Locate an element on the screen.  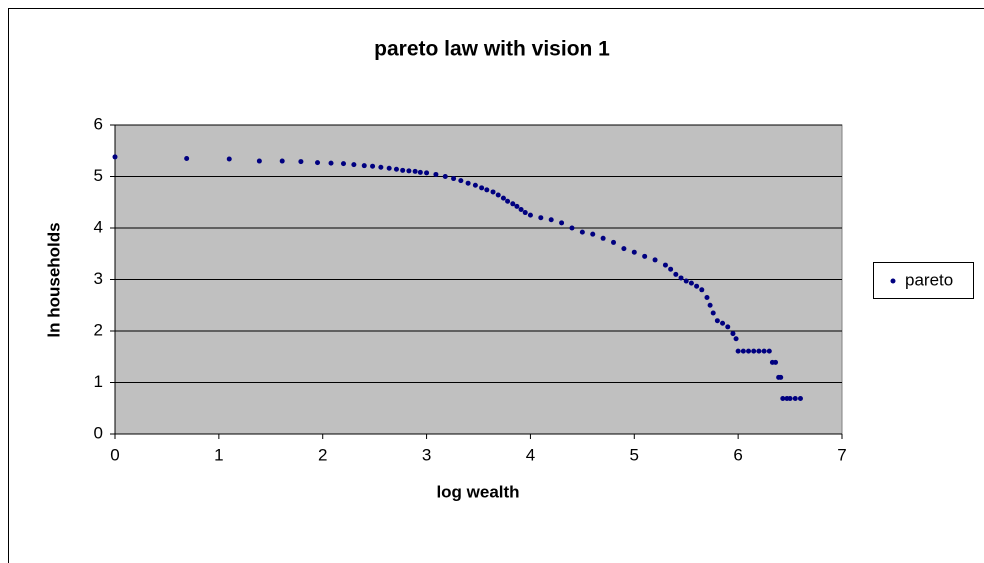
x-axis-title: log wealth is located at coordinates (477, 491).